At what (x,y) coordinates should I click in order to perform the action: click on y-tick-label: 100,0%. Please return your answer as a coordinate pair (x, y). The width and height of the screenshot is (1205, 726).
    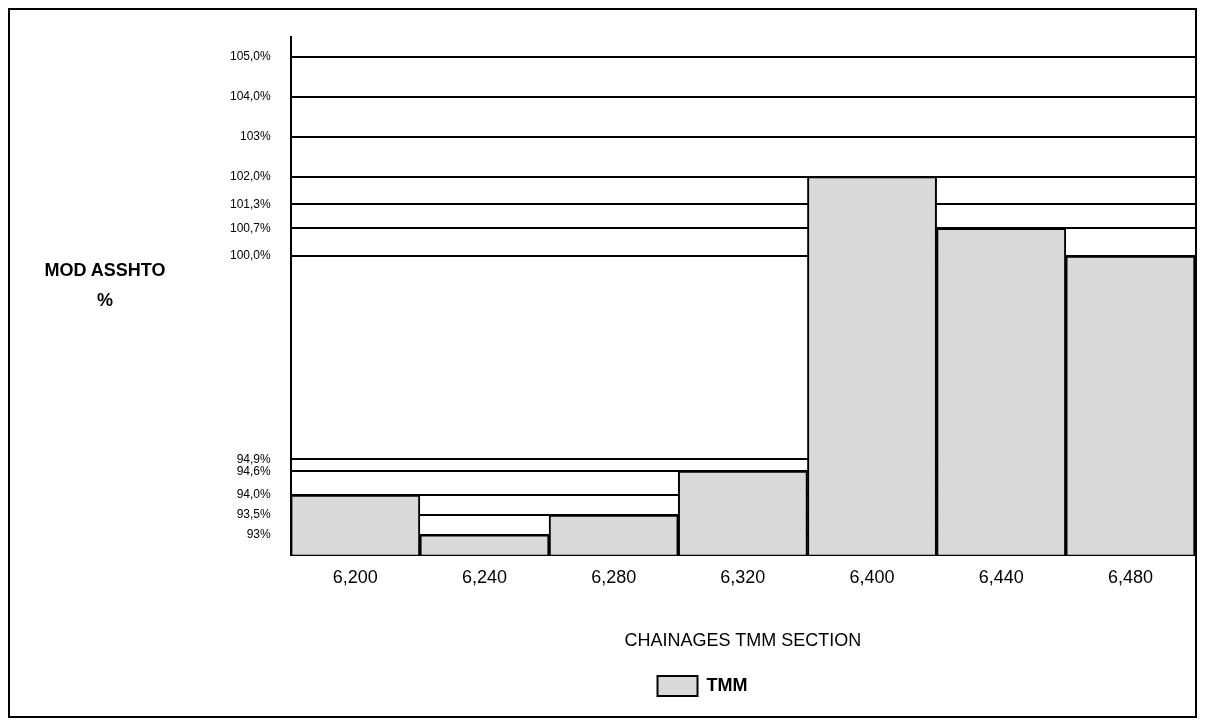
    Looking at the image, I should click on (251, 255).